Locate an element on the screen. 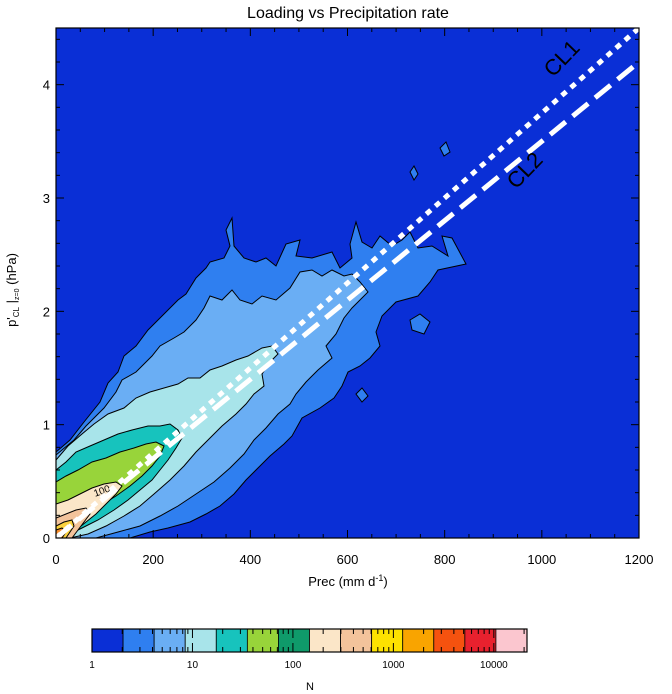 This screenshot has height=694, width=672. y-axis-label-main: p' is located at coordinates (11, 322).